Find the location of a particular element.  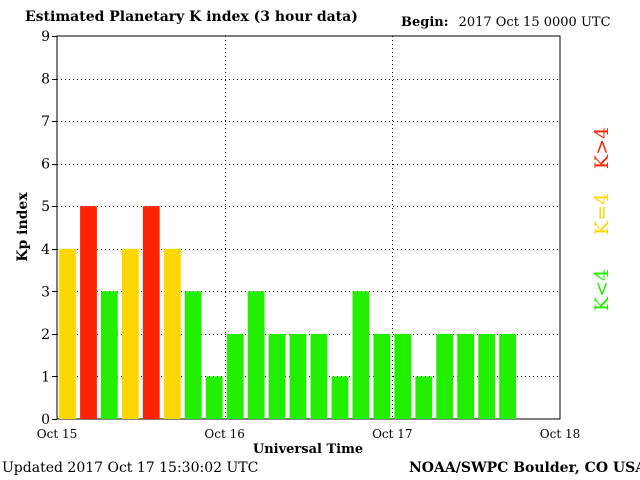

y-tick-label: 0 is located at coordinates (45, 420).